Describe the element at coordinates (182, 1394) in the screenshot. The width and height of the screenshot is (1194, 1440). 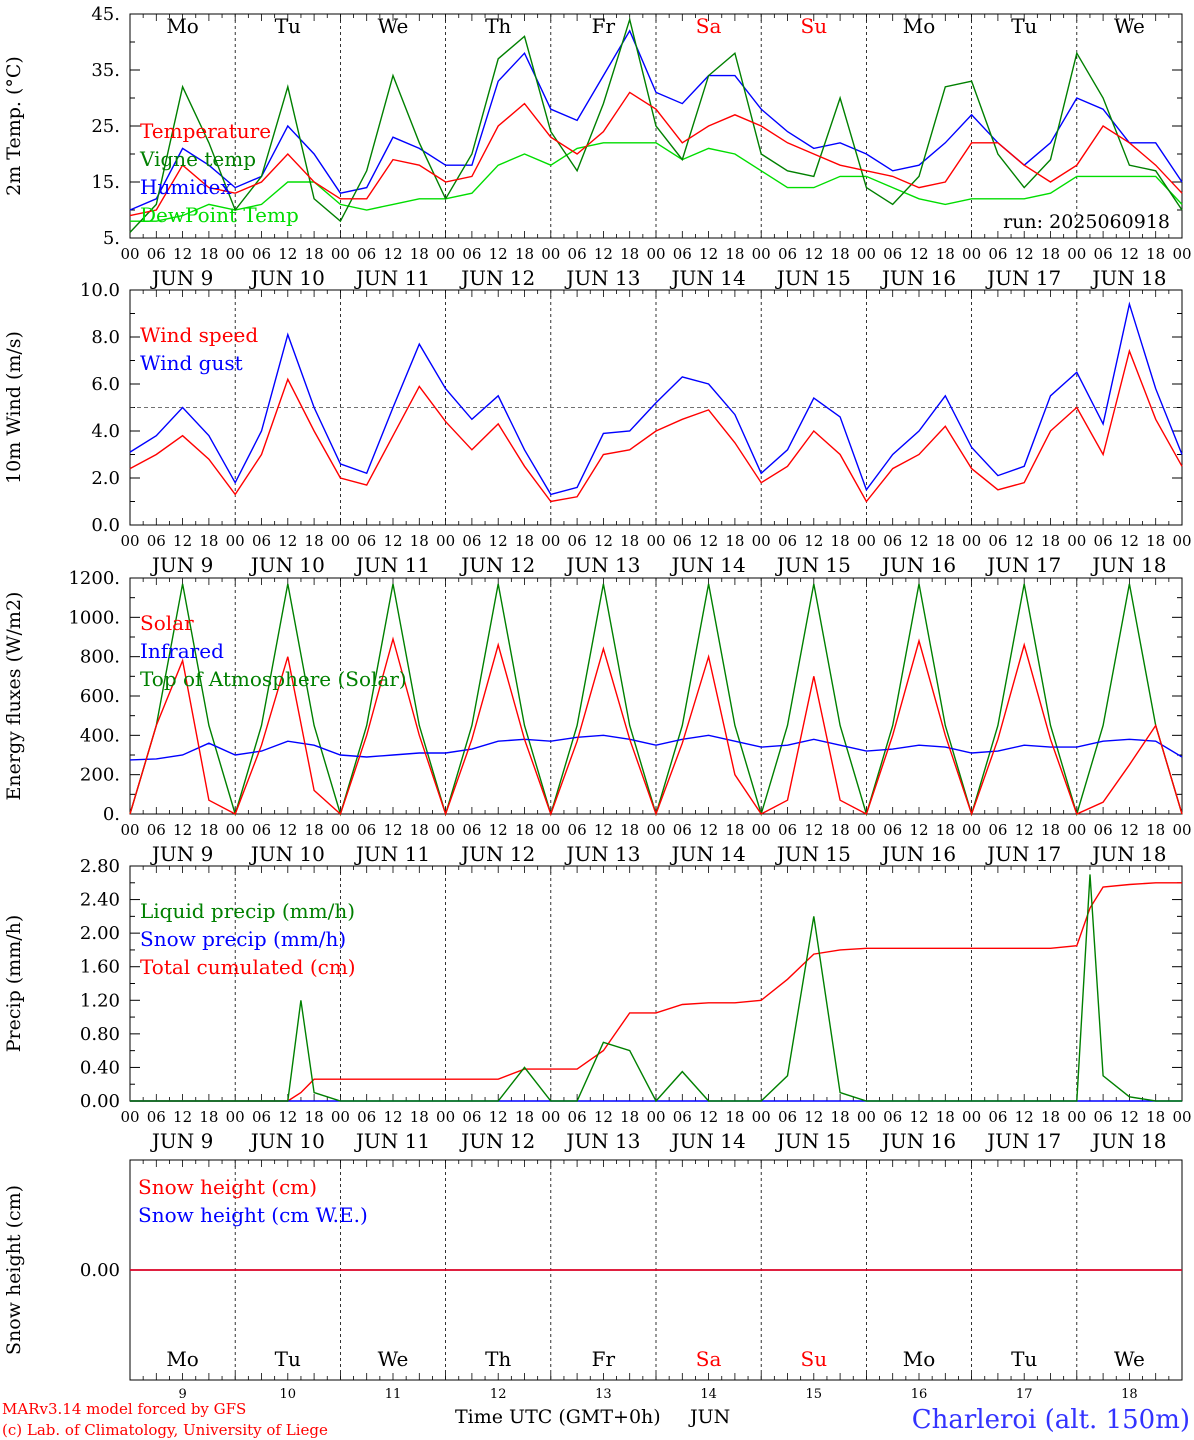
I see `day-number-label: 9` at that location.